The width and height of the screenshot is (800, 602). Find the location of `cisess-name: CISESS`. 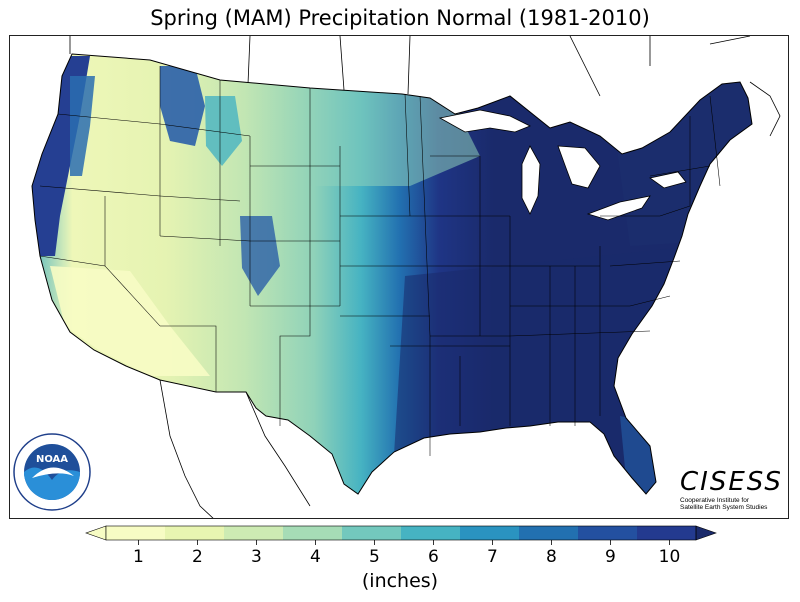

cisess-name: CISESS is located at coordinates (731, 482).